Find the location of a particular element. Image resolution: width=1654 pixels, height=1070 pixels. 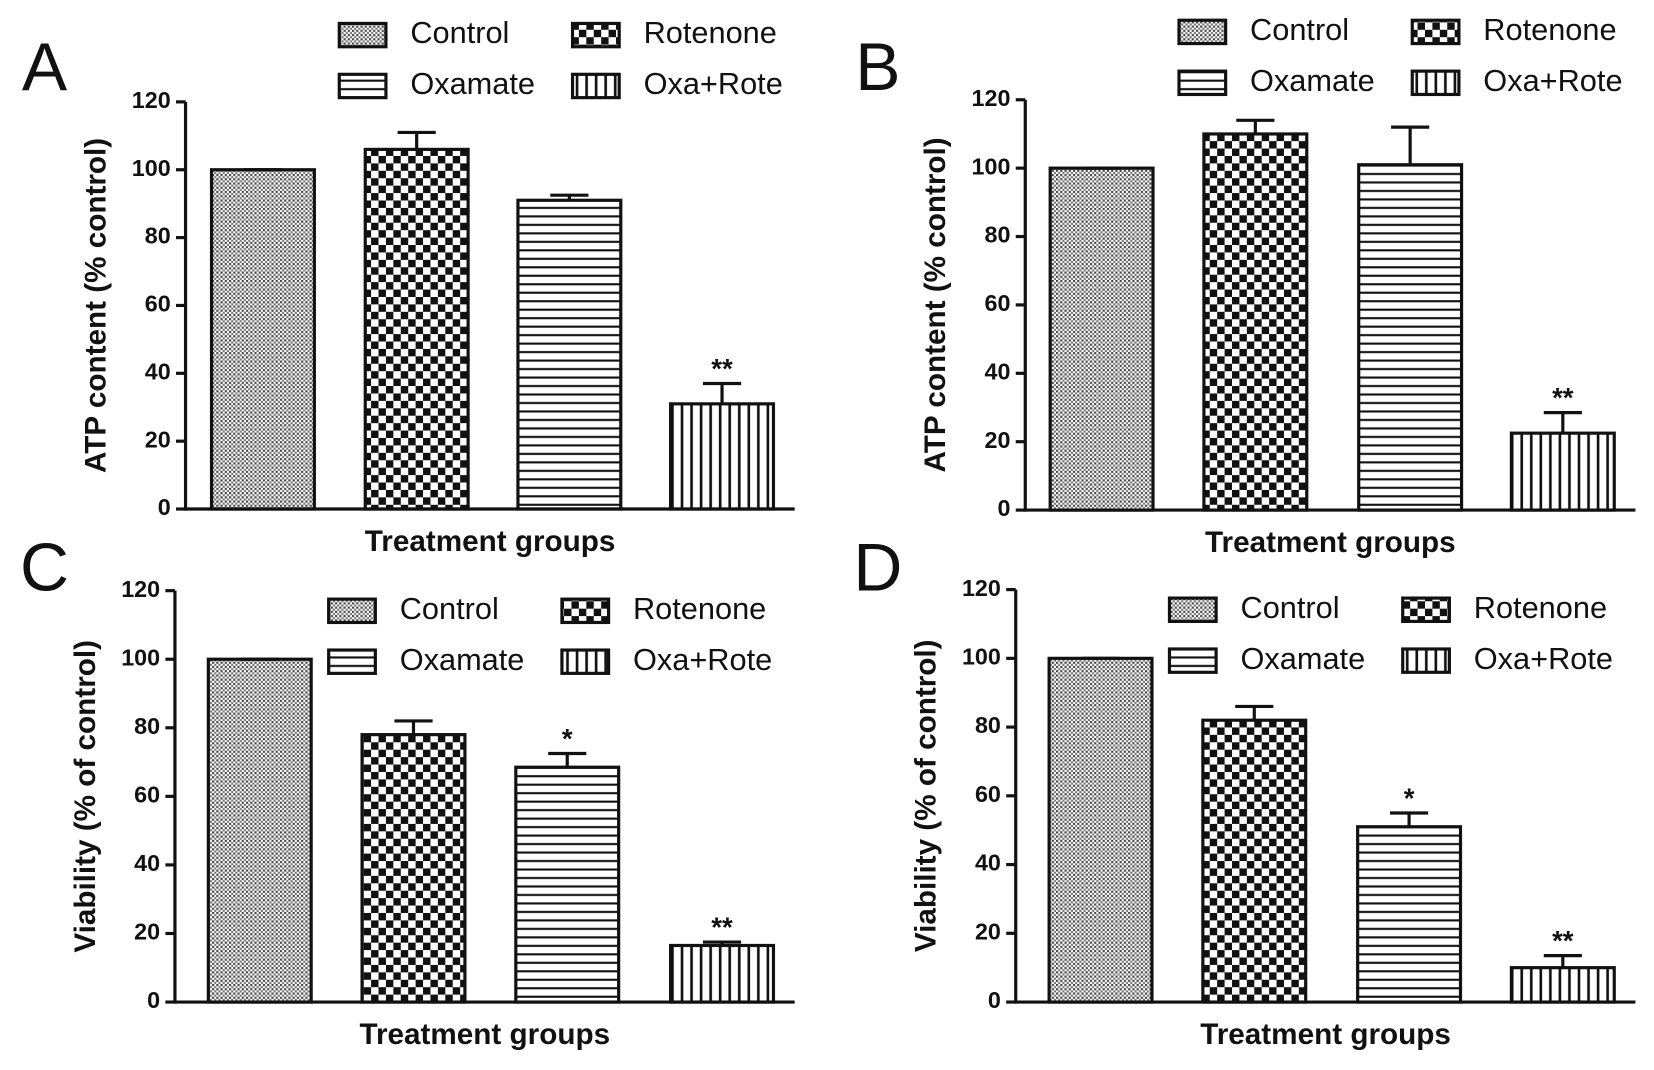

panel-label: D is located at coordinates (877, 568).